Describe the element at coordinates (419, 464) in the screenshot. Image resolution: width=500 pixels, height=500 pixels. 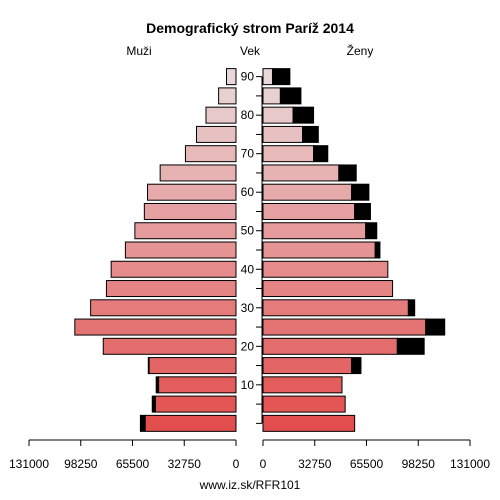
I see `right-x-tick-label: 98250` at that location.